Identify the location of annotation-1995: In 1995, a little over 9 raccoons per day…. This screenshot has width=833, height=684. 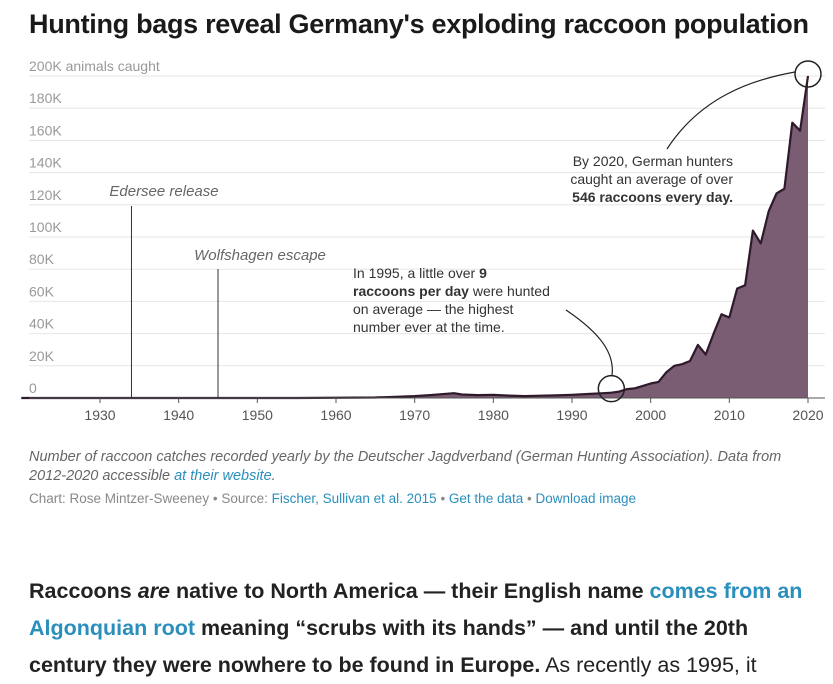
(451, 300).